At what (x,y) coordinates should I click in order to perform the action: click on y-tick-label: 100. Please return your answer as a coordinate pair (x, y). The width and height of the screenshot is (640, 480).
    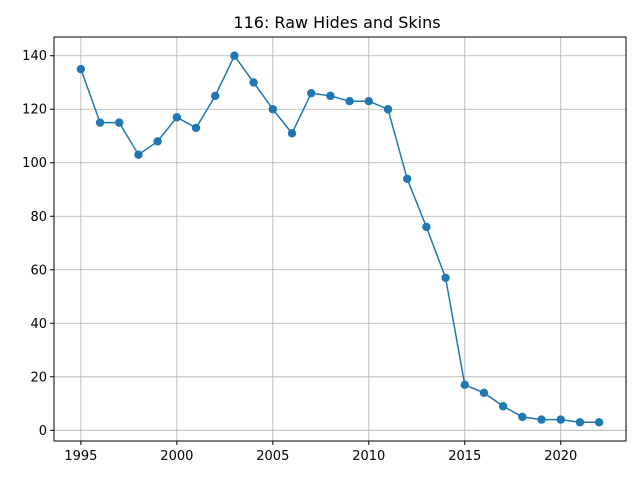
    Looking at the image, I should click on (34, 163).